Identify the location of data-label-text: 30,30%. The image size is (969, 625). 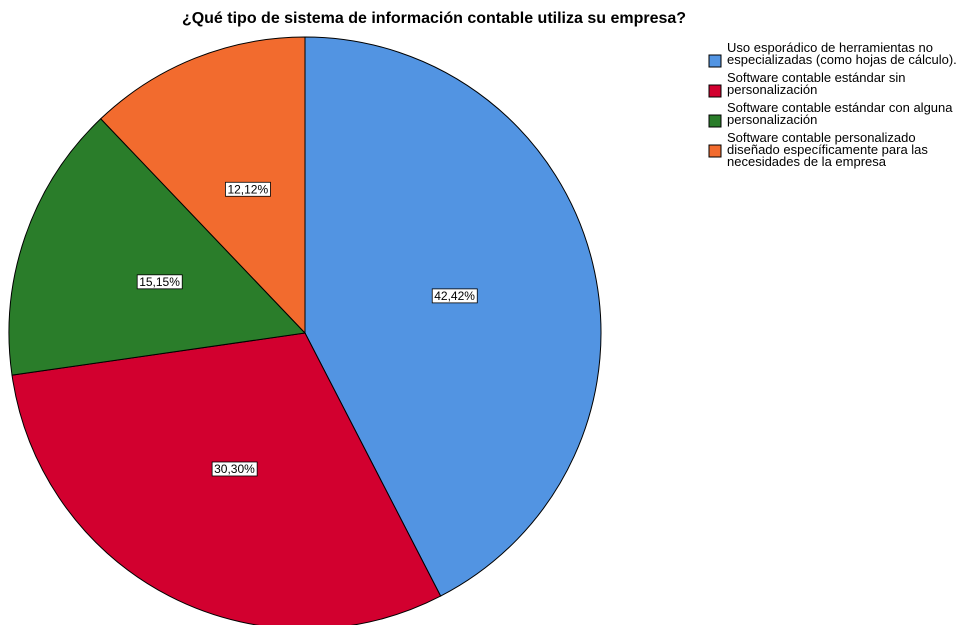
(234, 469).